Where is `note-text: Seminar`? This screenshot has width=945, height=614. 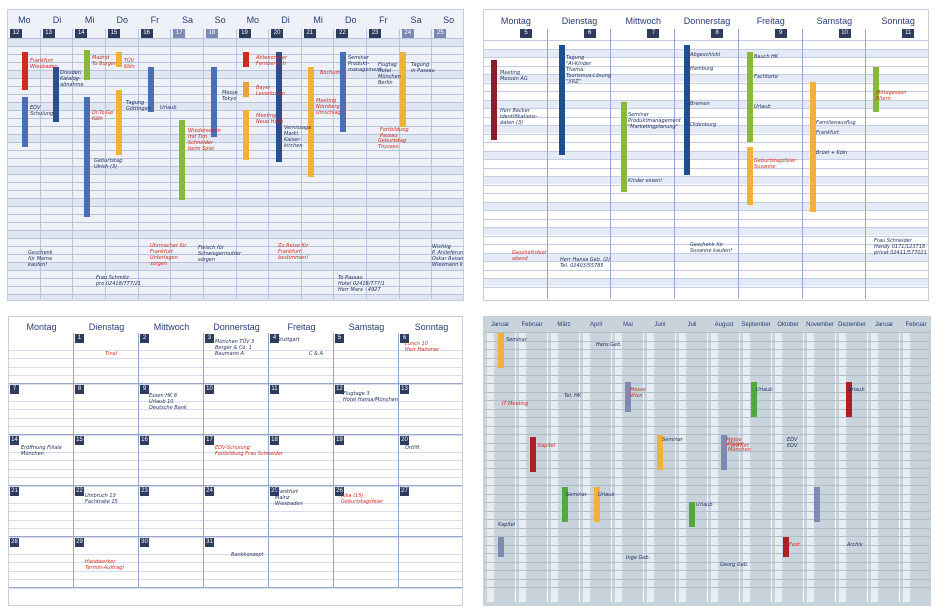 note-text: Seminar is located at coordinates (576, 495).